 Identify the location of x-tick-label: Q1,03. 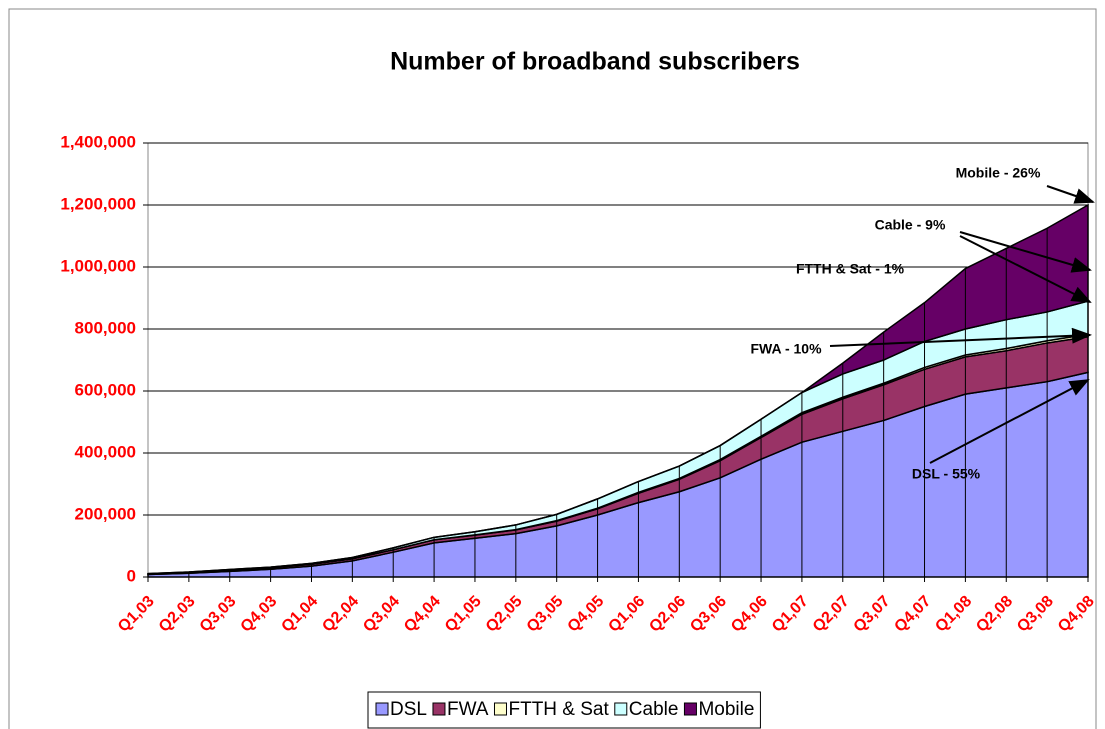
(136, 614).